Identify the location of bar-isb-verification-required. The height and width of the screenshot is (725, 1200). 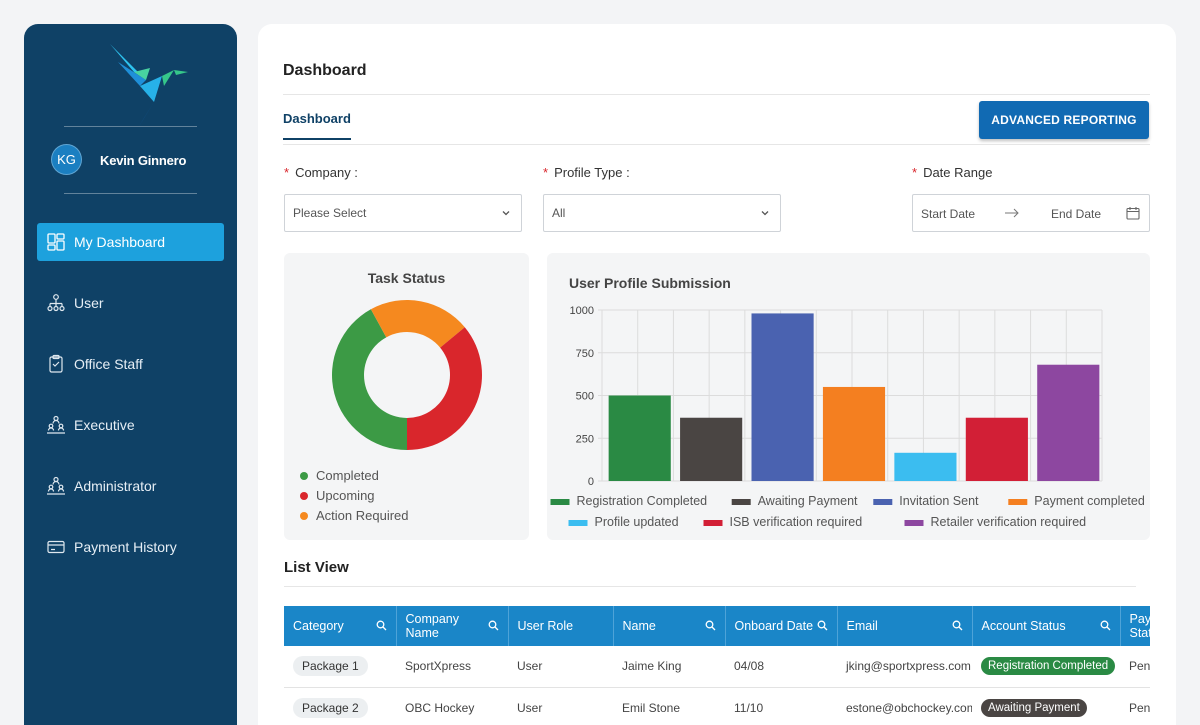
(996, 449).